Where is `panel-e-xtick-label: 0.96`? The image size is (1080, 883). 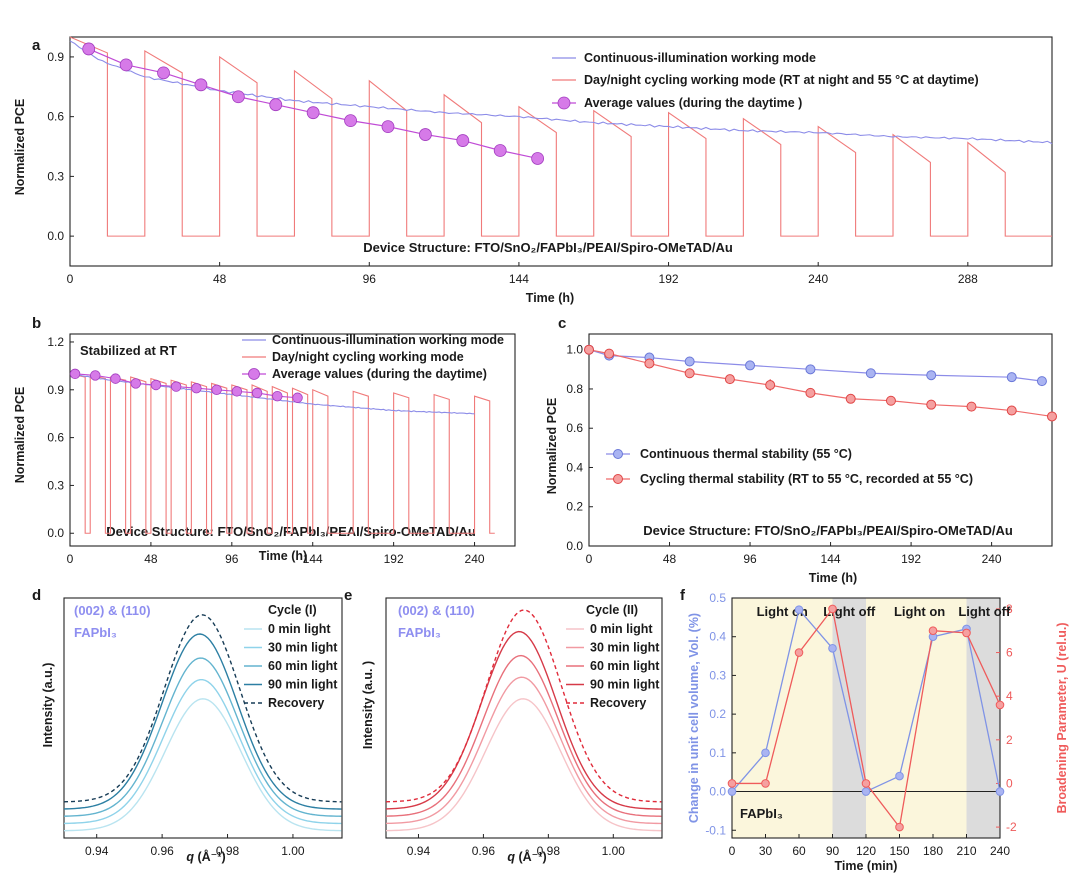
panel-e-xtick-label: 0.96 is located at coordinates (484, 851).